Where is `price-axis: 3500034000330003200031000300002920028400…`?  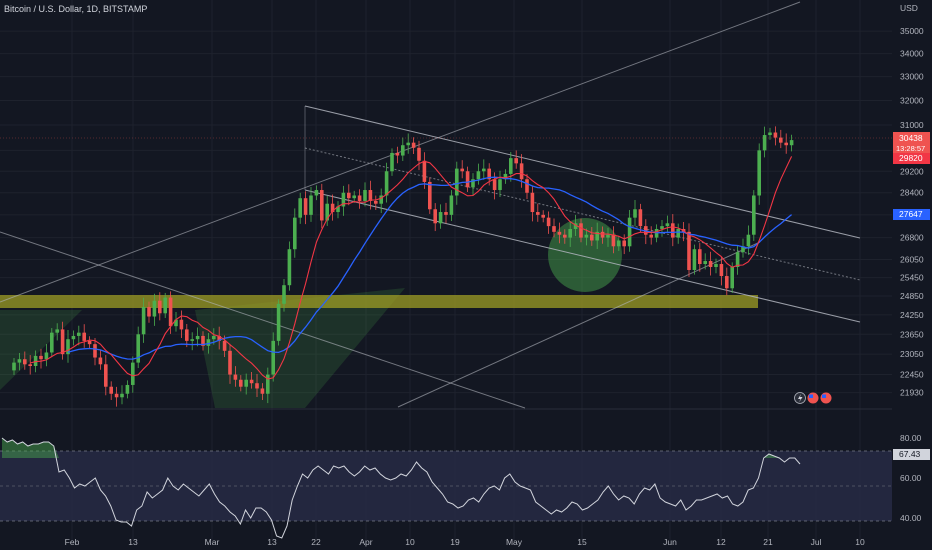
price-axis: 3500034000330003200031000300002920028400… is located at coordinates (912, 212).